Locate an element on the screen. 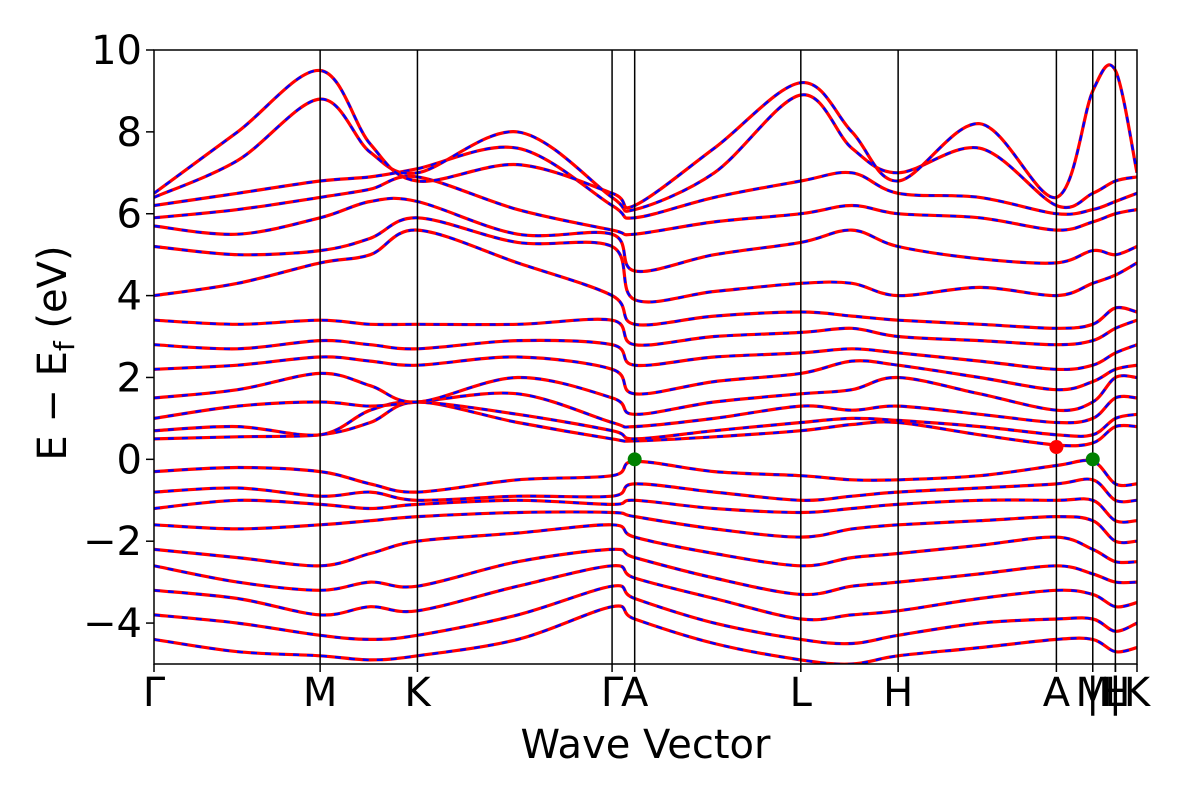 This screenshot has width=1200, height=800. y-tick-label: 8 is located at coordinates (129, 133).